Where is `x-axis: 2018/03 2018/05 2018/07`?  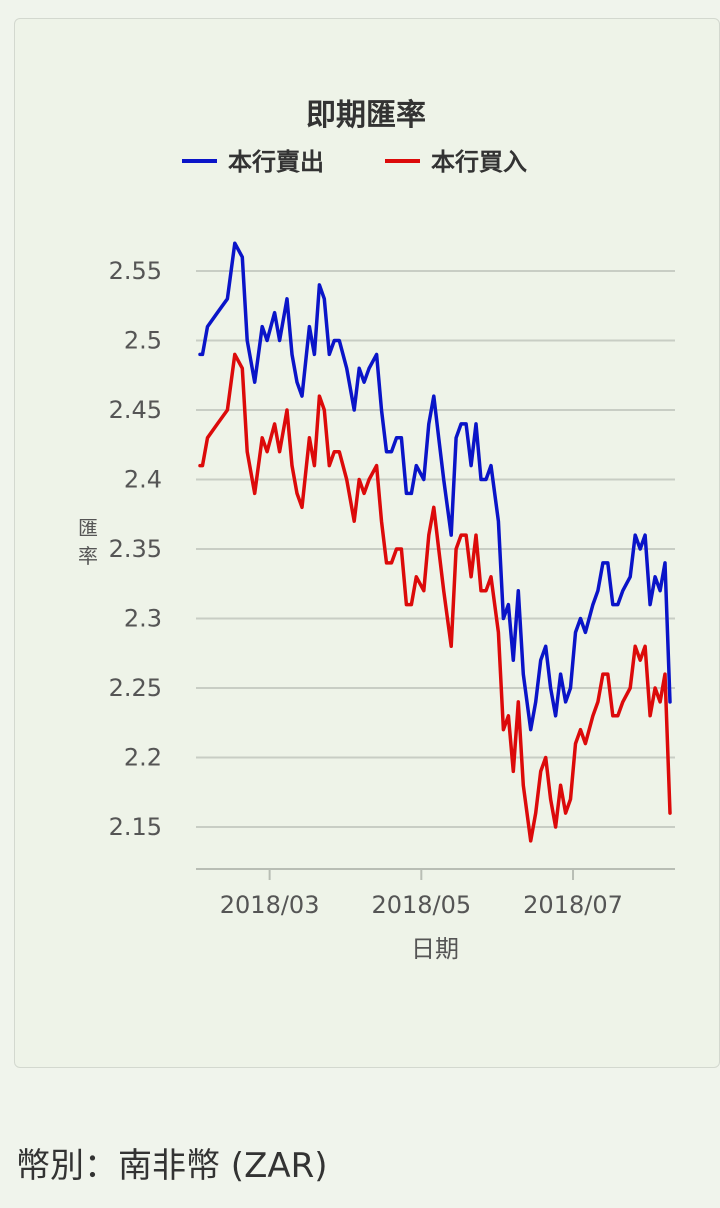 x-axis: 2018/03 2018/05 2018/07 is located at coordinates (435, 893).